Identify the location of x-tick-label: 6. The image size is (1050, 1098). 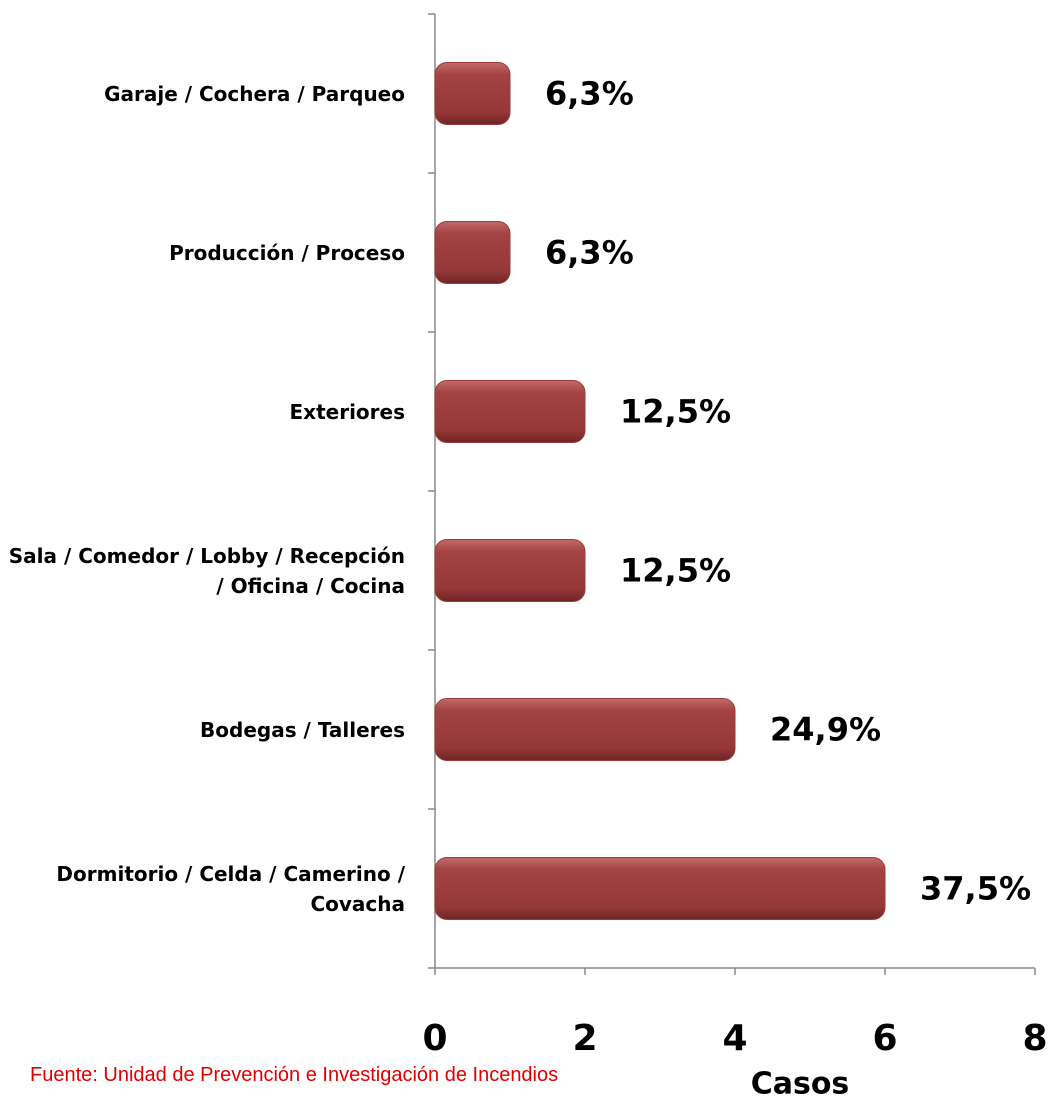
(884, 1038).